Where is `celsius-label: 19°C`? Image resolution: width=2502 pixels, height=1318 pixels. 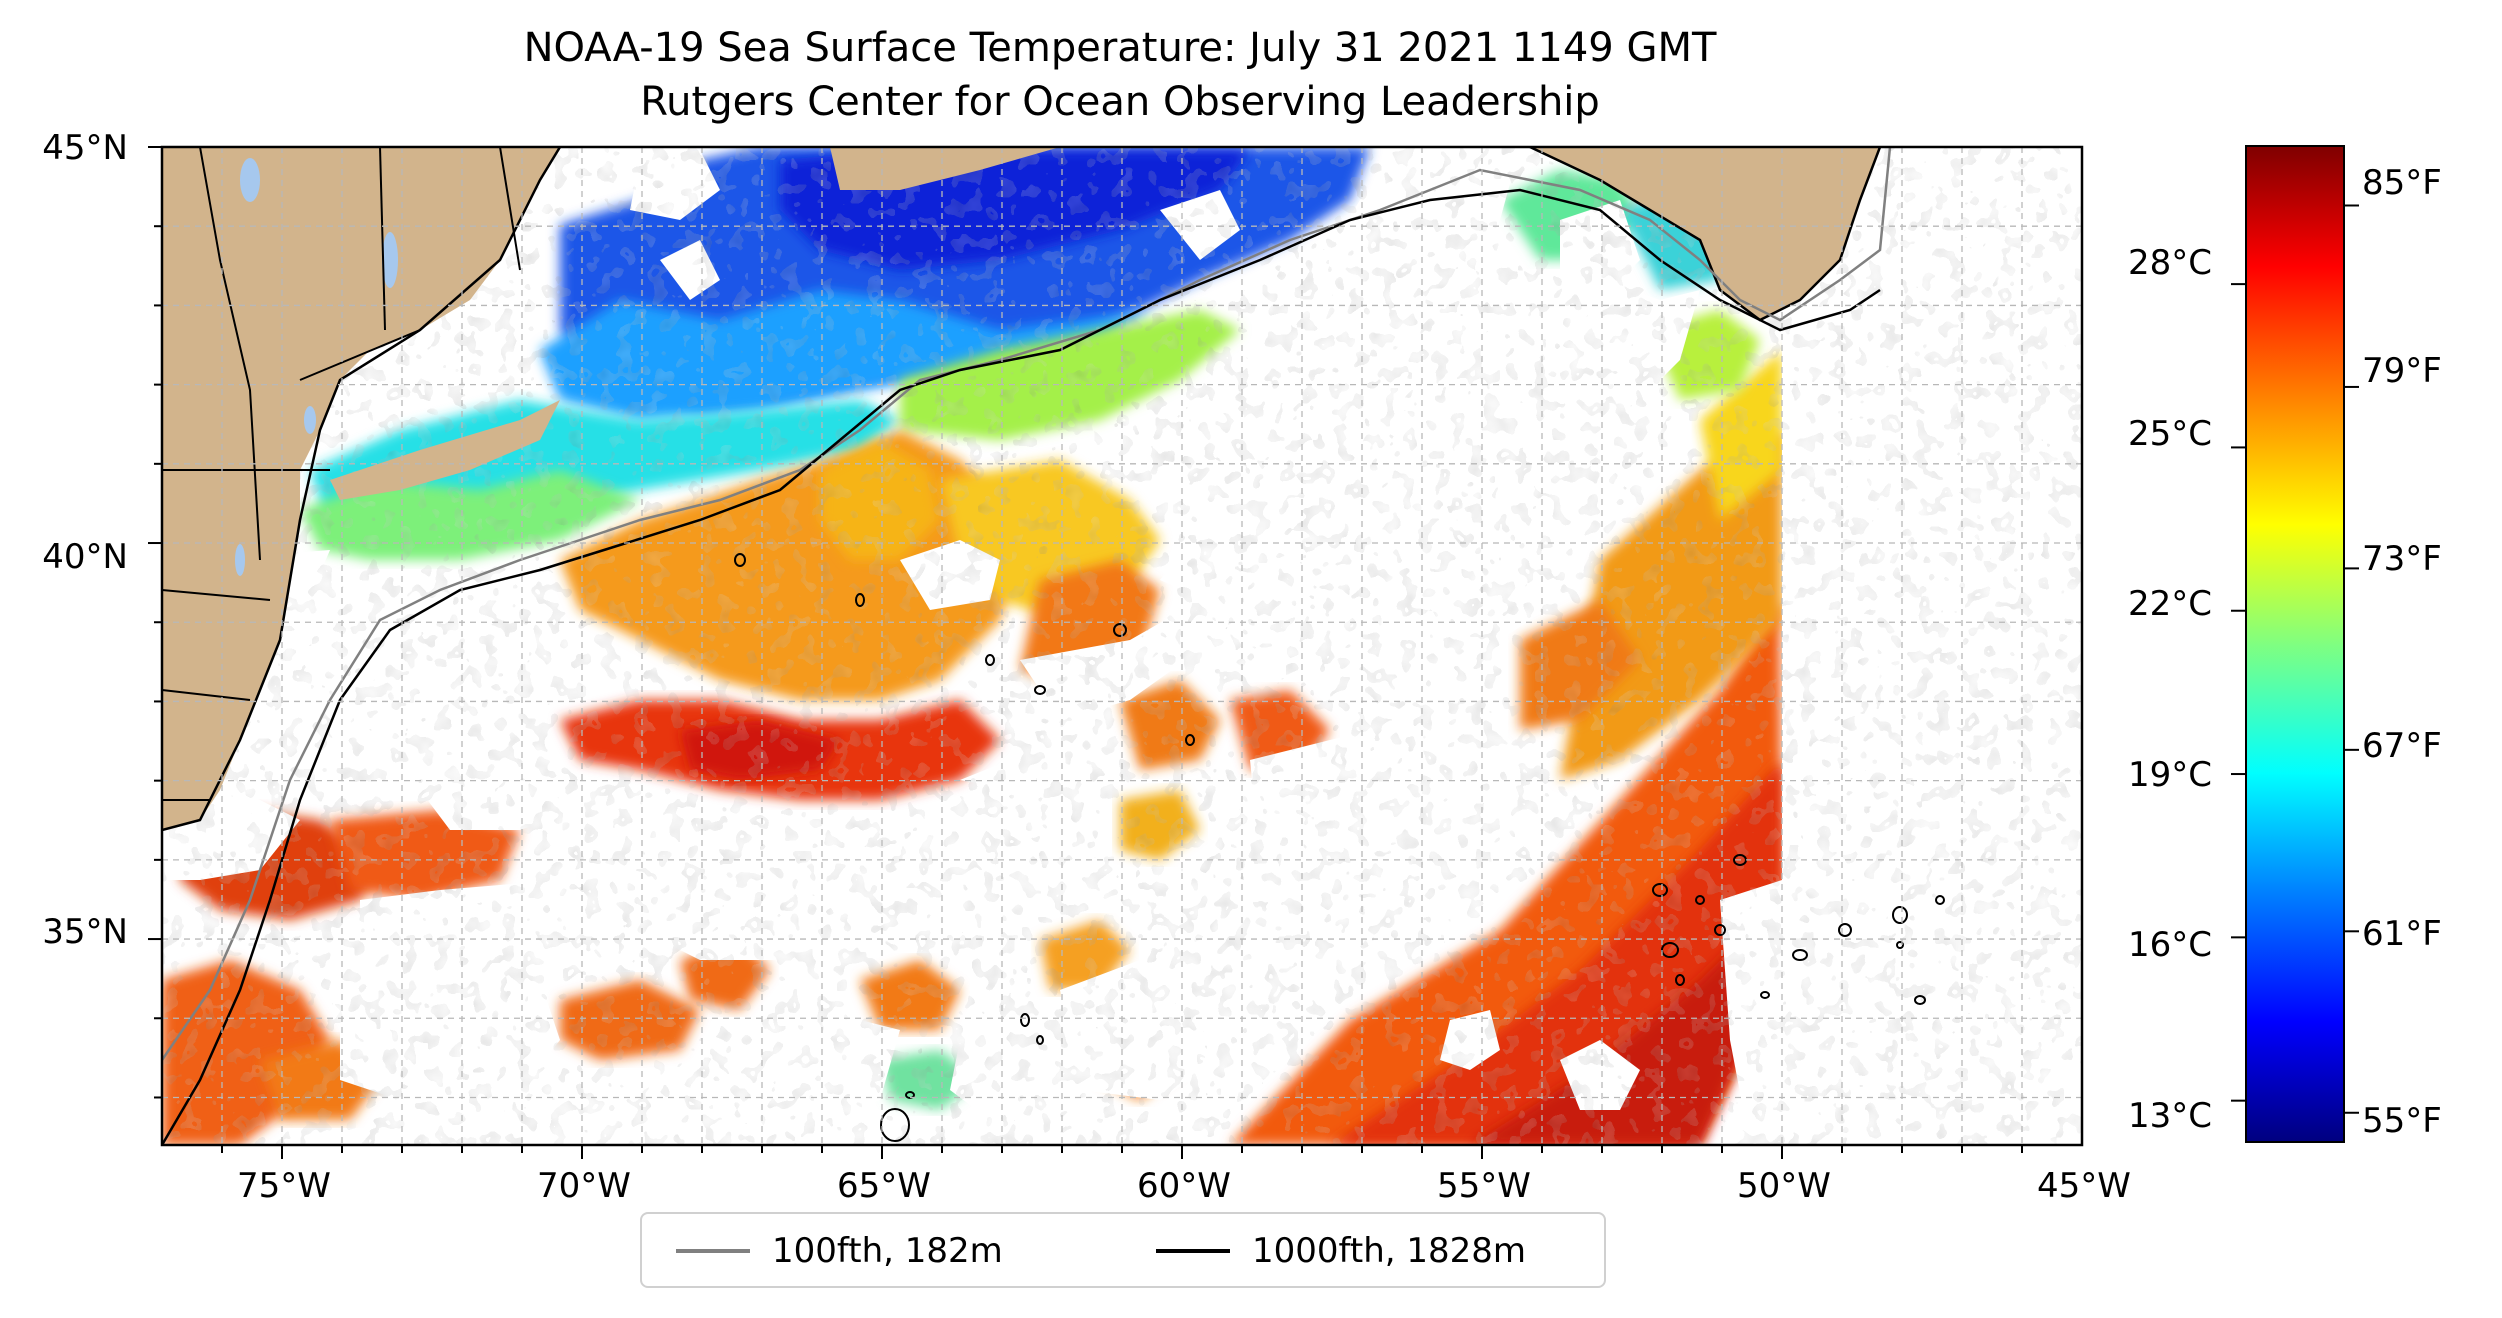 celsius-label: 19°C is located at coordinates (2169, 775).